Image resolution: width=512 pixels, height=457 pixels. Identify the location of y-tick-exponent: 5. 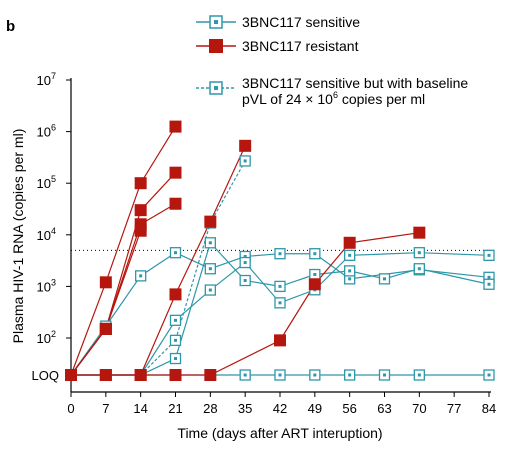
(53, 179).